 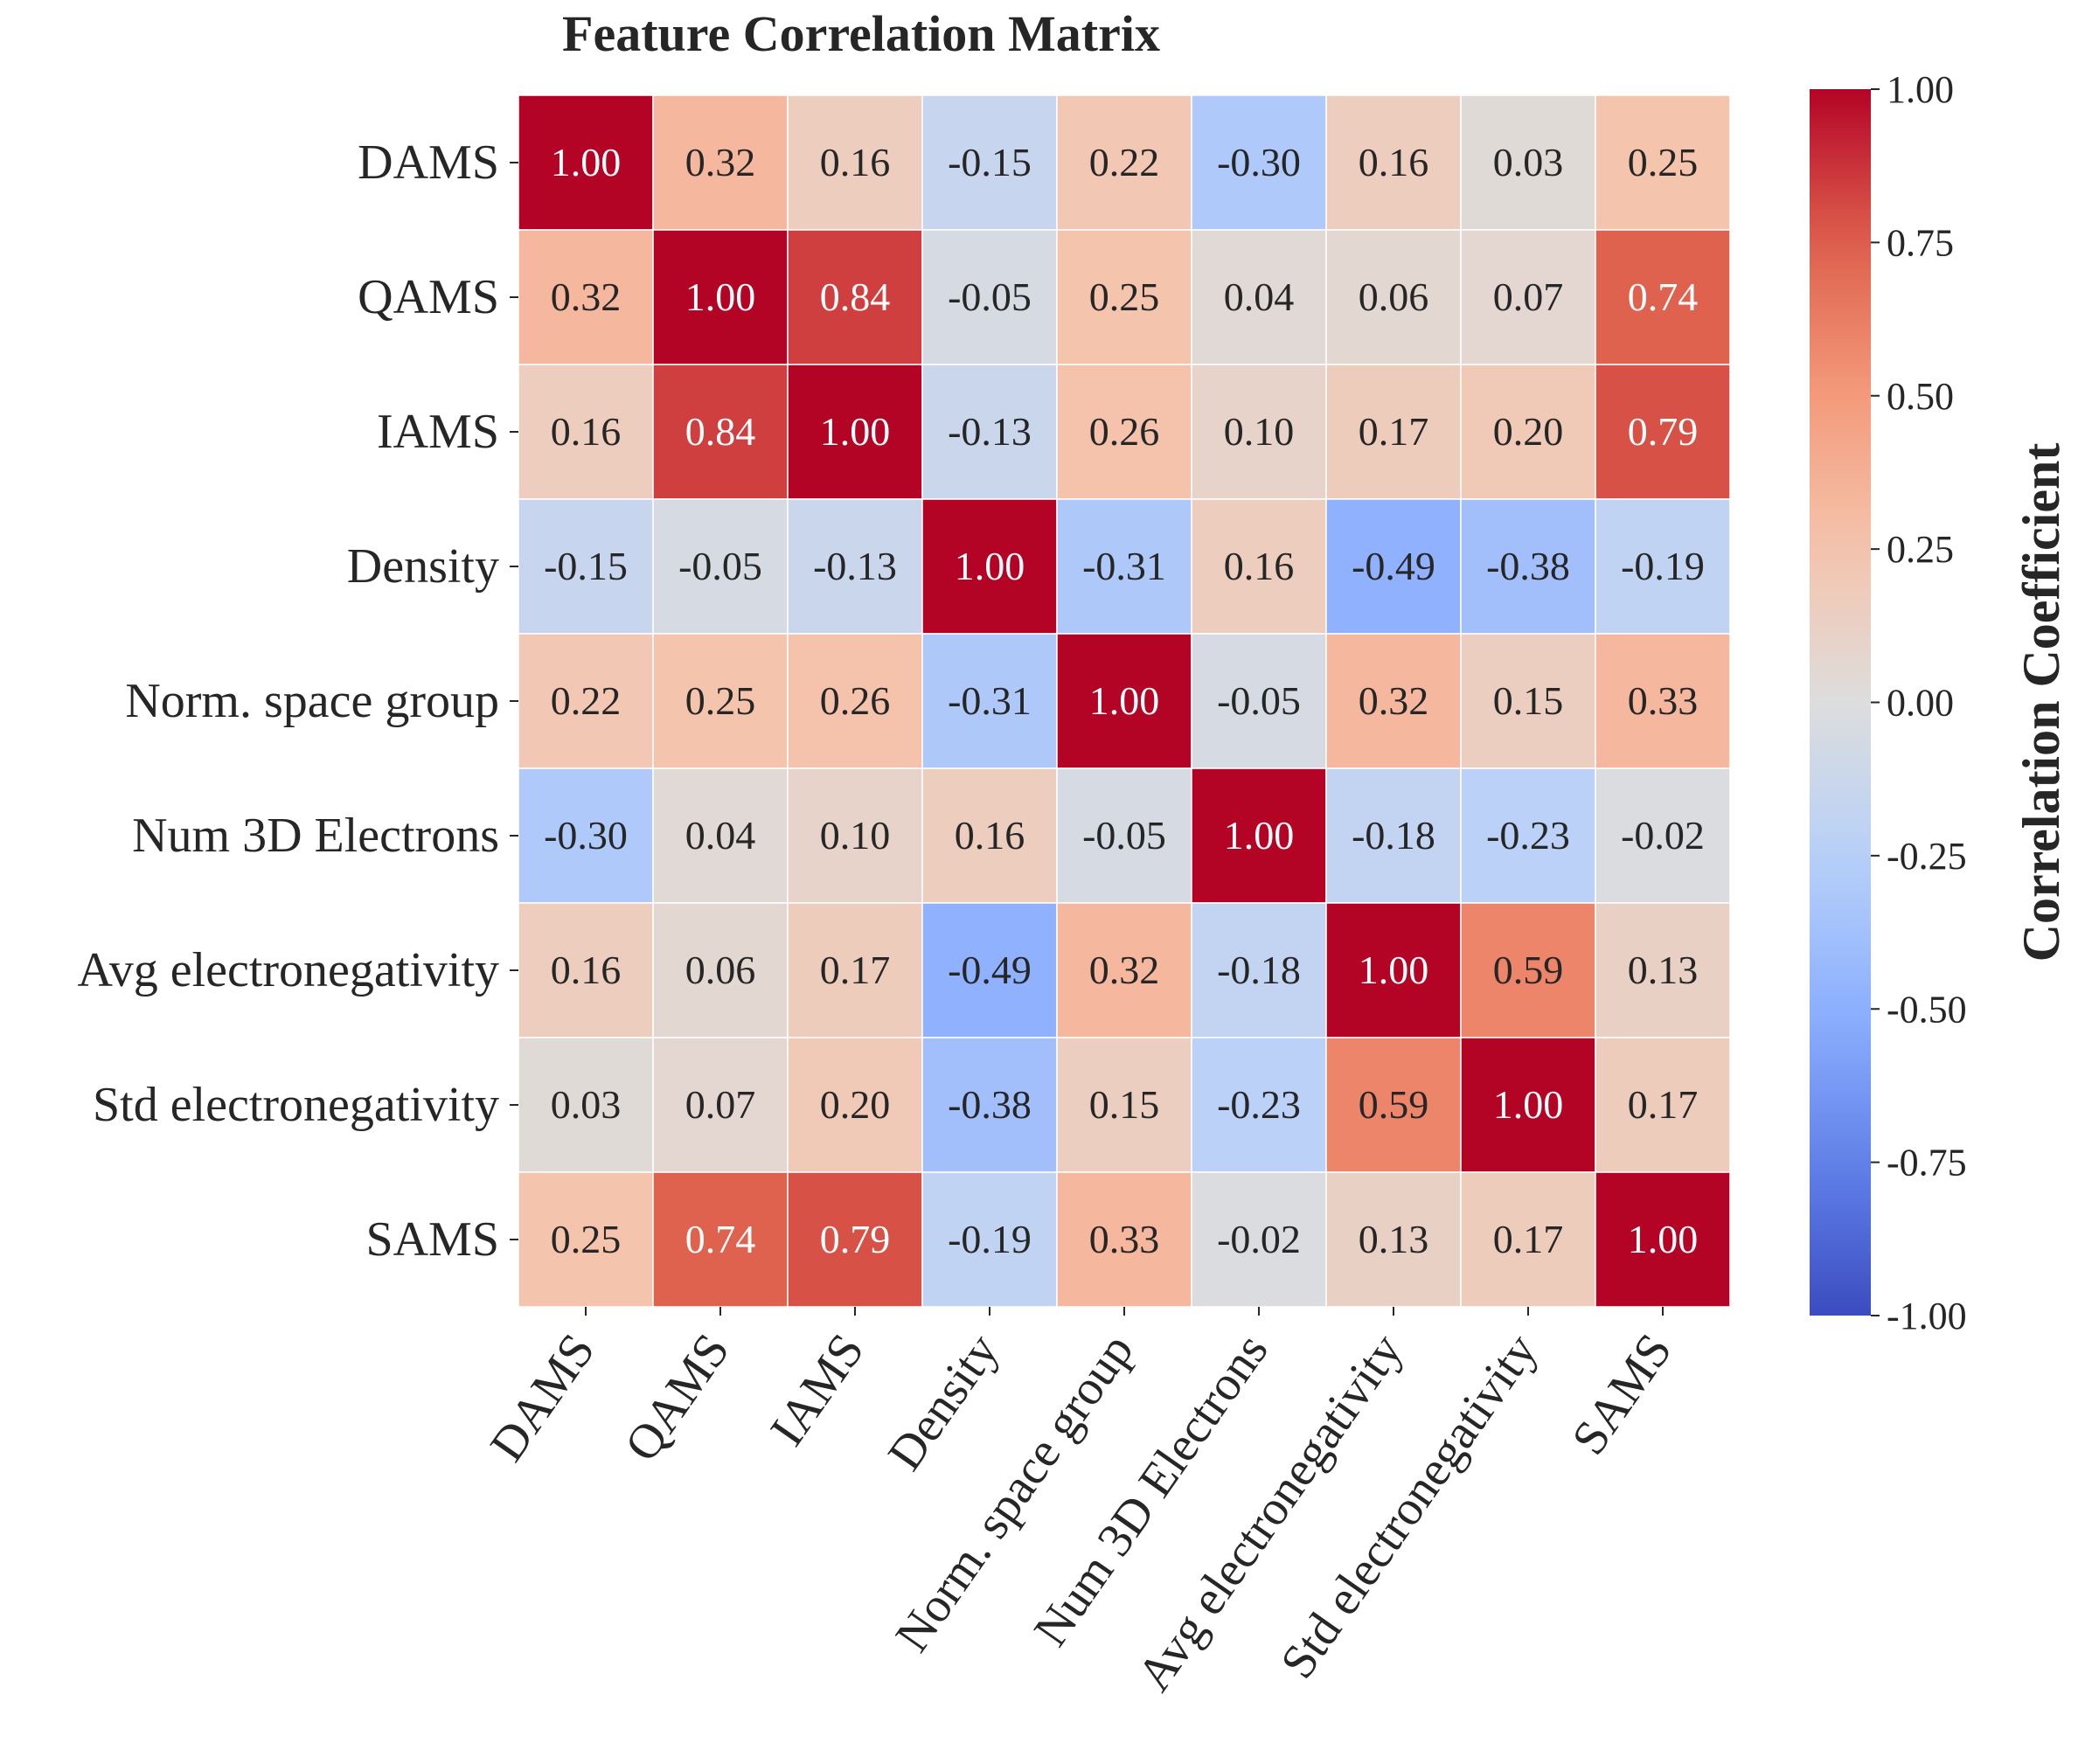 What do you see at coordinates (432, 1239) in the screenshot?
I see `row-label: SAMS` at bounding box center [432, 1239].